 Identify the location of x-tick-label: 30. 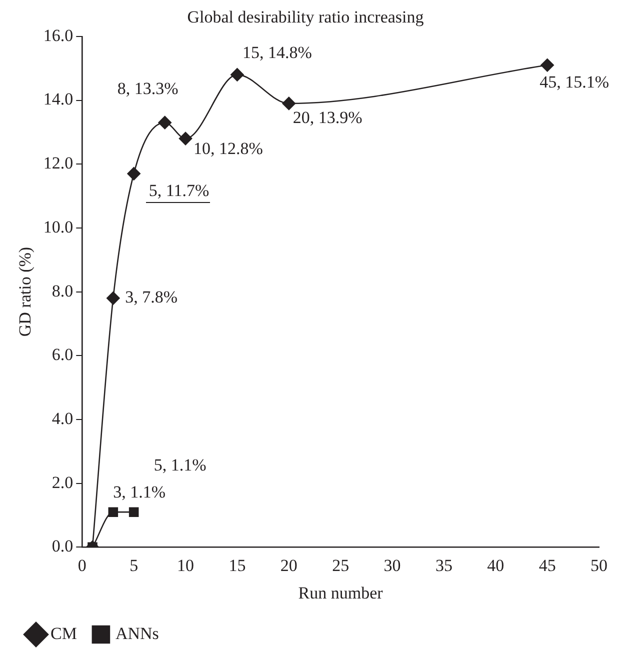
(392, 565).